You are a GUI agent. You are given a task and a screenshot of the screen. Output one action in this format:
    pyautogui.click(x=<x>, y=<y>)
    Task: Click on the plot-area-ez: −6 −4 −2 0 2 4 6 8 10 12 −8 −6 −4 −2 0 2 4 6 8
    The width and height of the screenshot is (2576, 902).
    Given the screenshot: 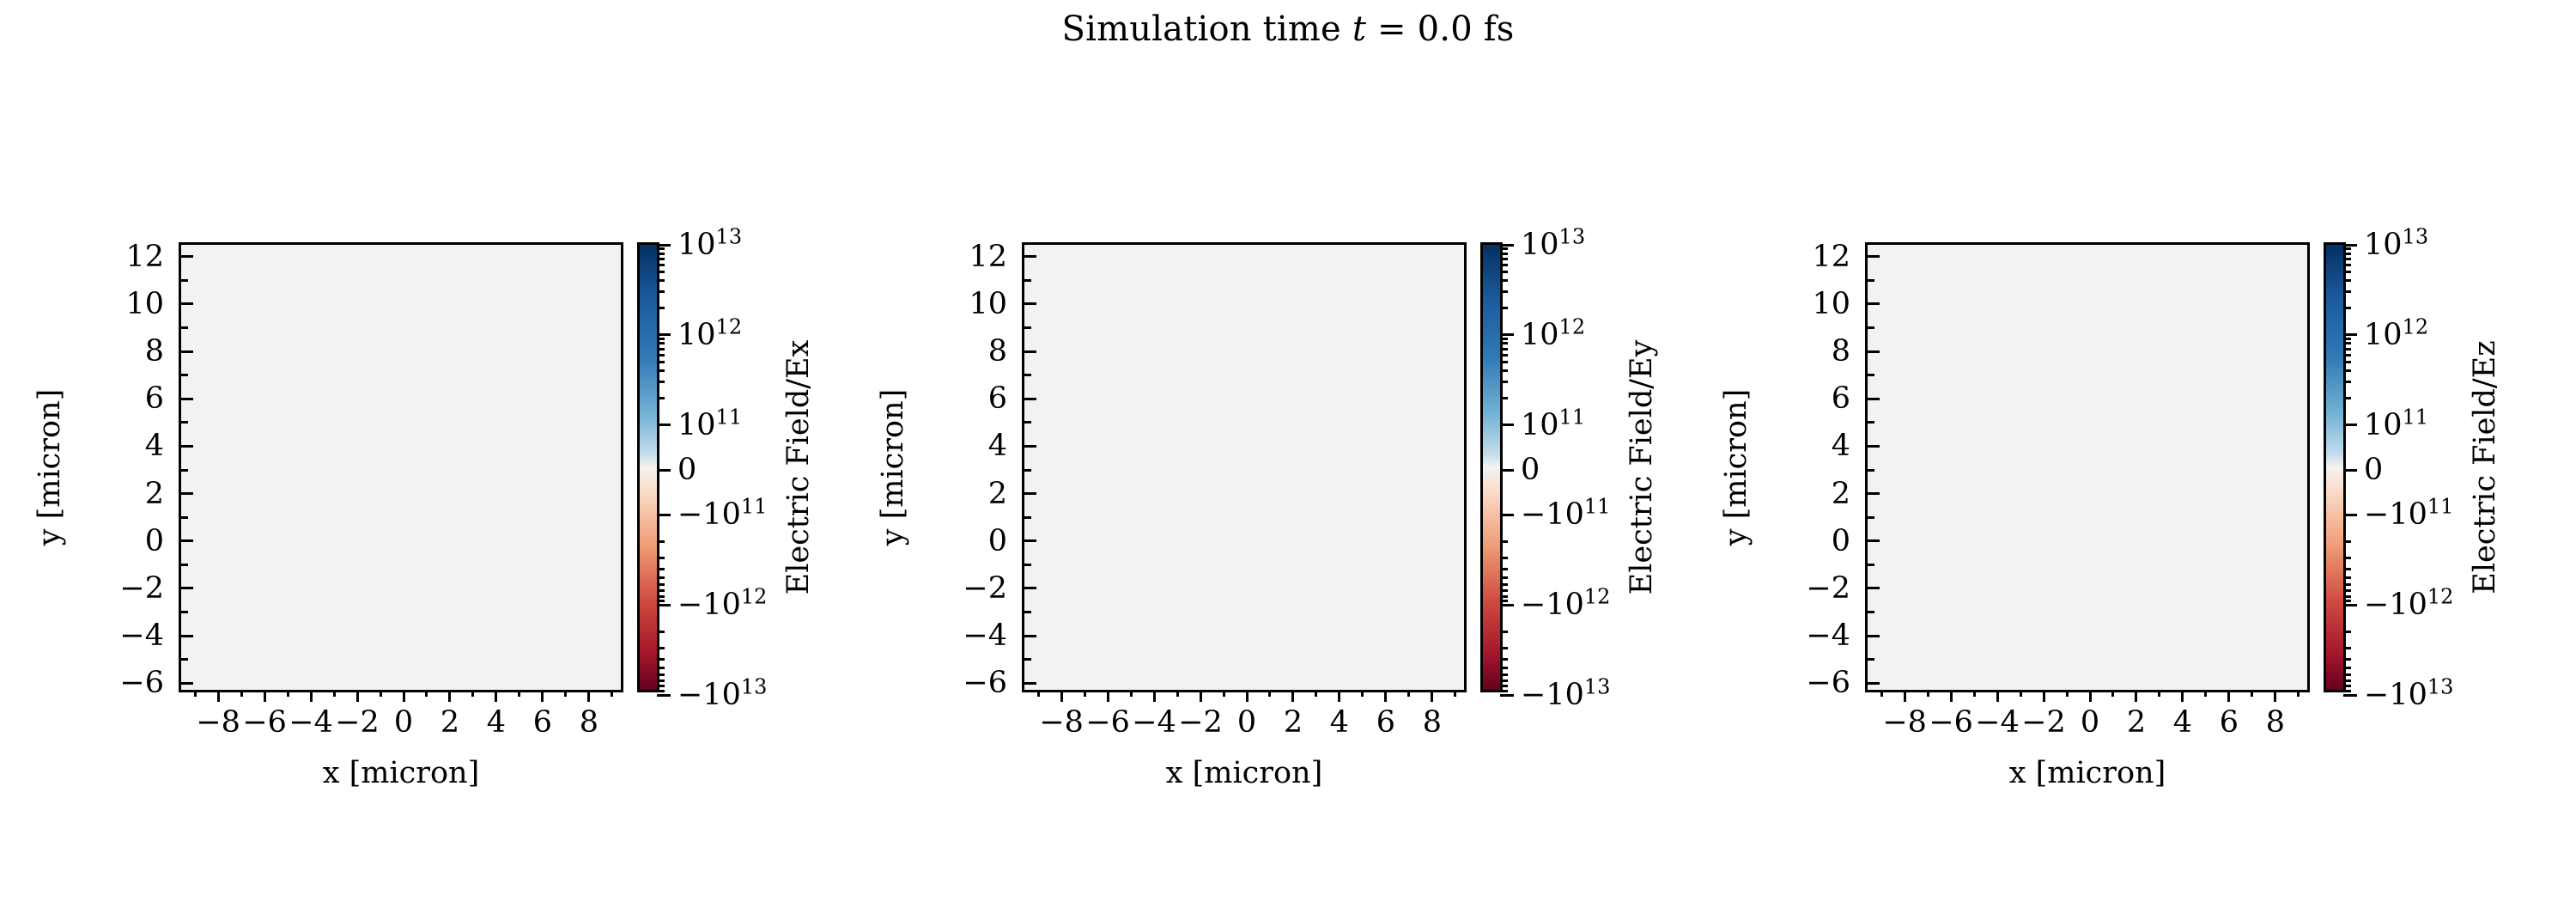 What is the action you would take?
    pyautogui.click(x=2058, y=490)
    